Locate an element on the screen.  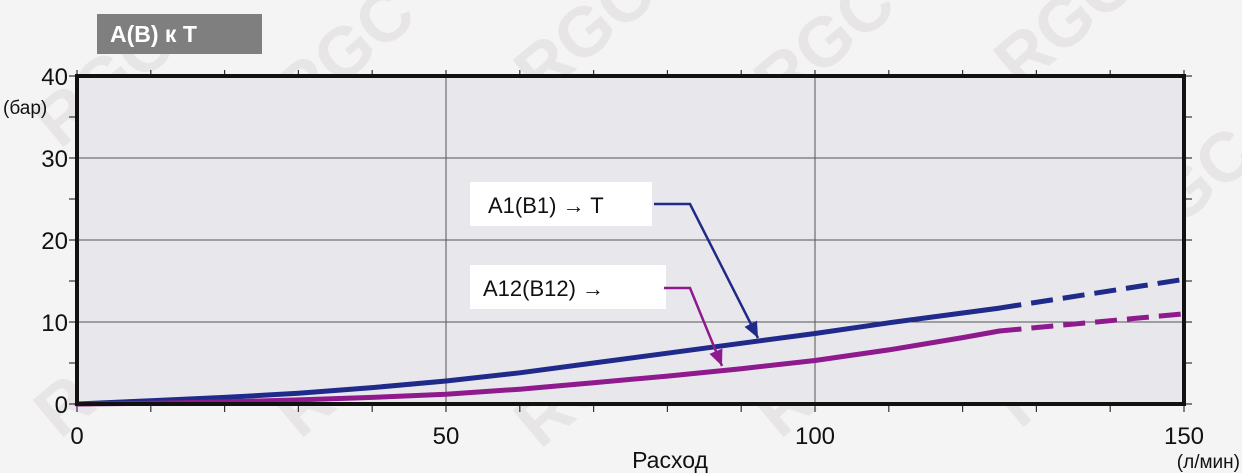
title-badge is located at coordinates (179, 34).